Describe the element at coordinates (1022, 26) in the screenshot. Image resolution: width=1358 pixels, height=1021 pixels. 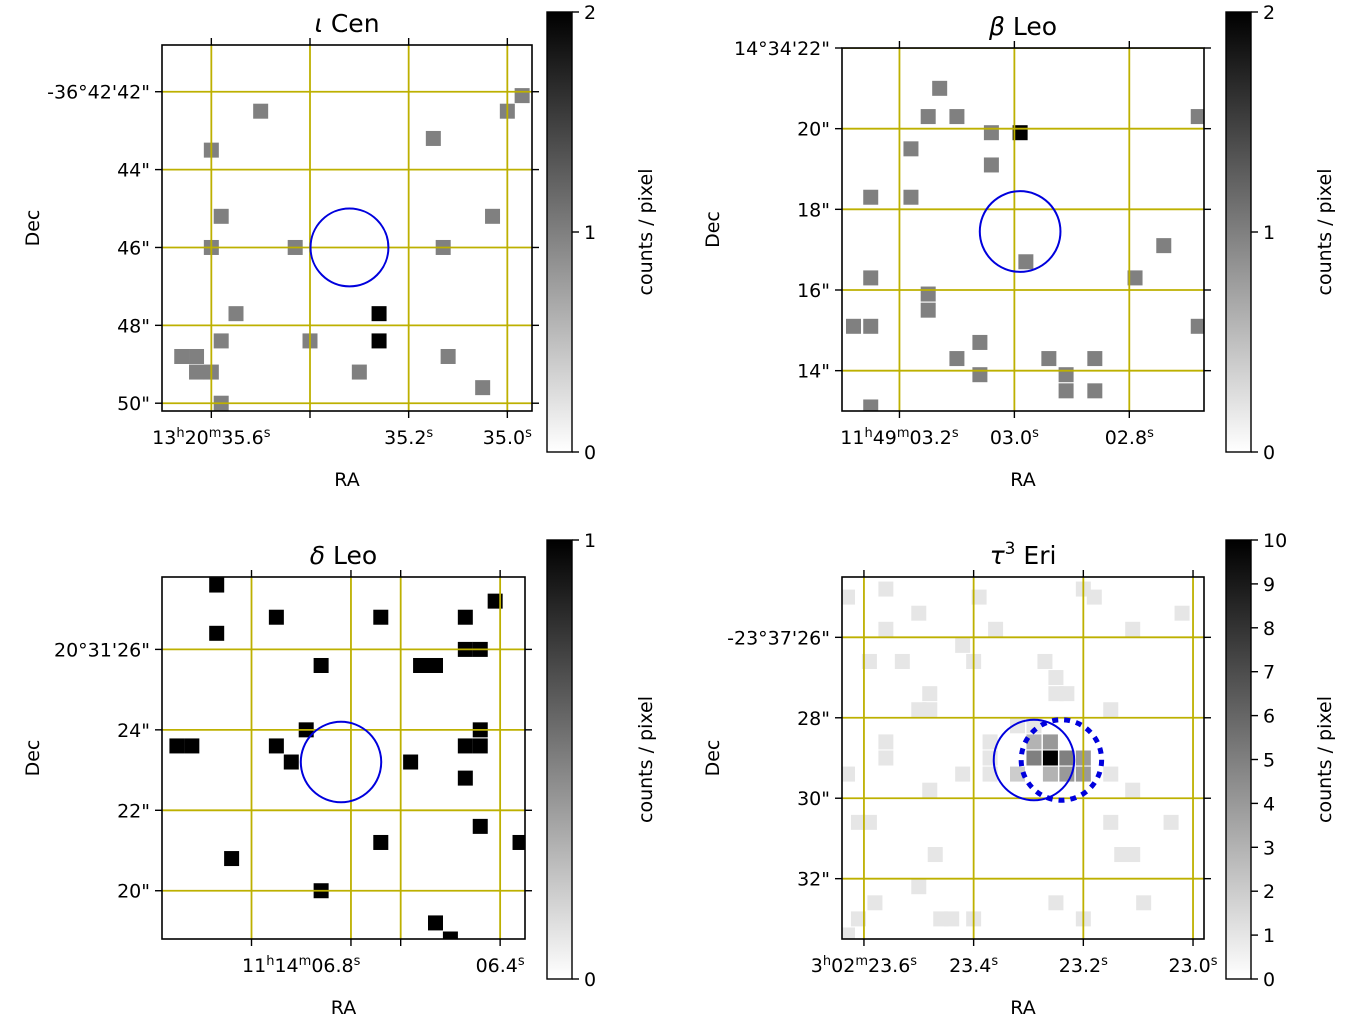
I see `panel-title: β Leo` at that location.